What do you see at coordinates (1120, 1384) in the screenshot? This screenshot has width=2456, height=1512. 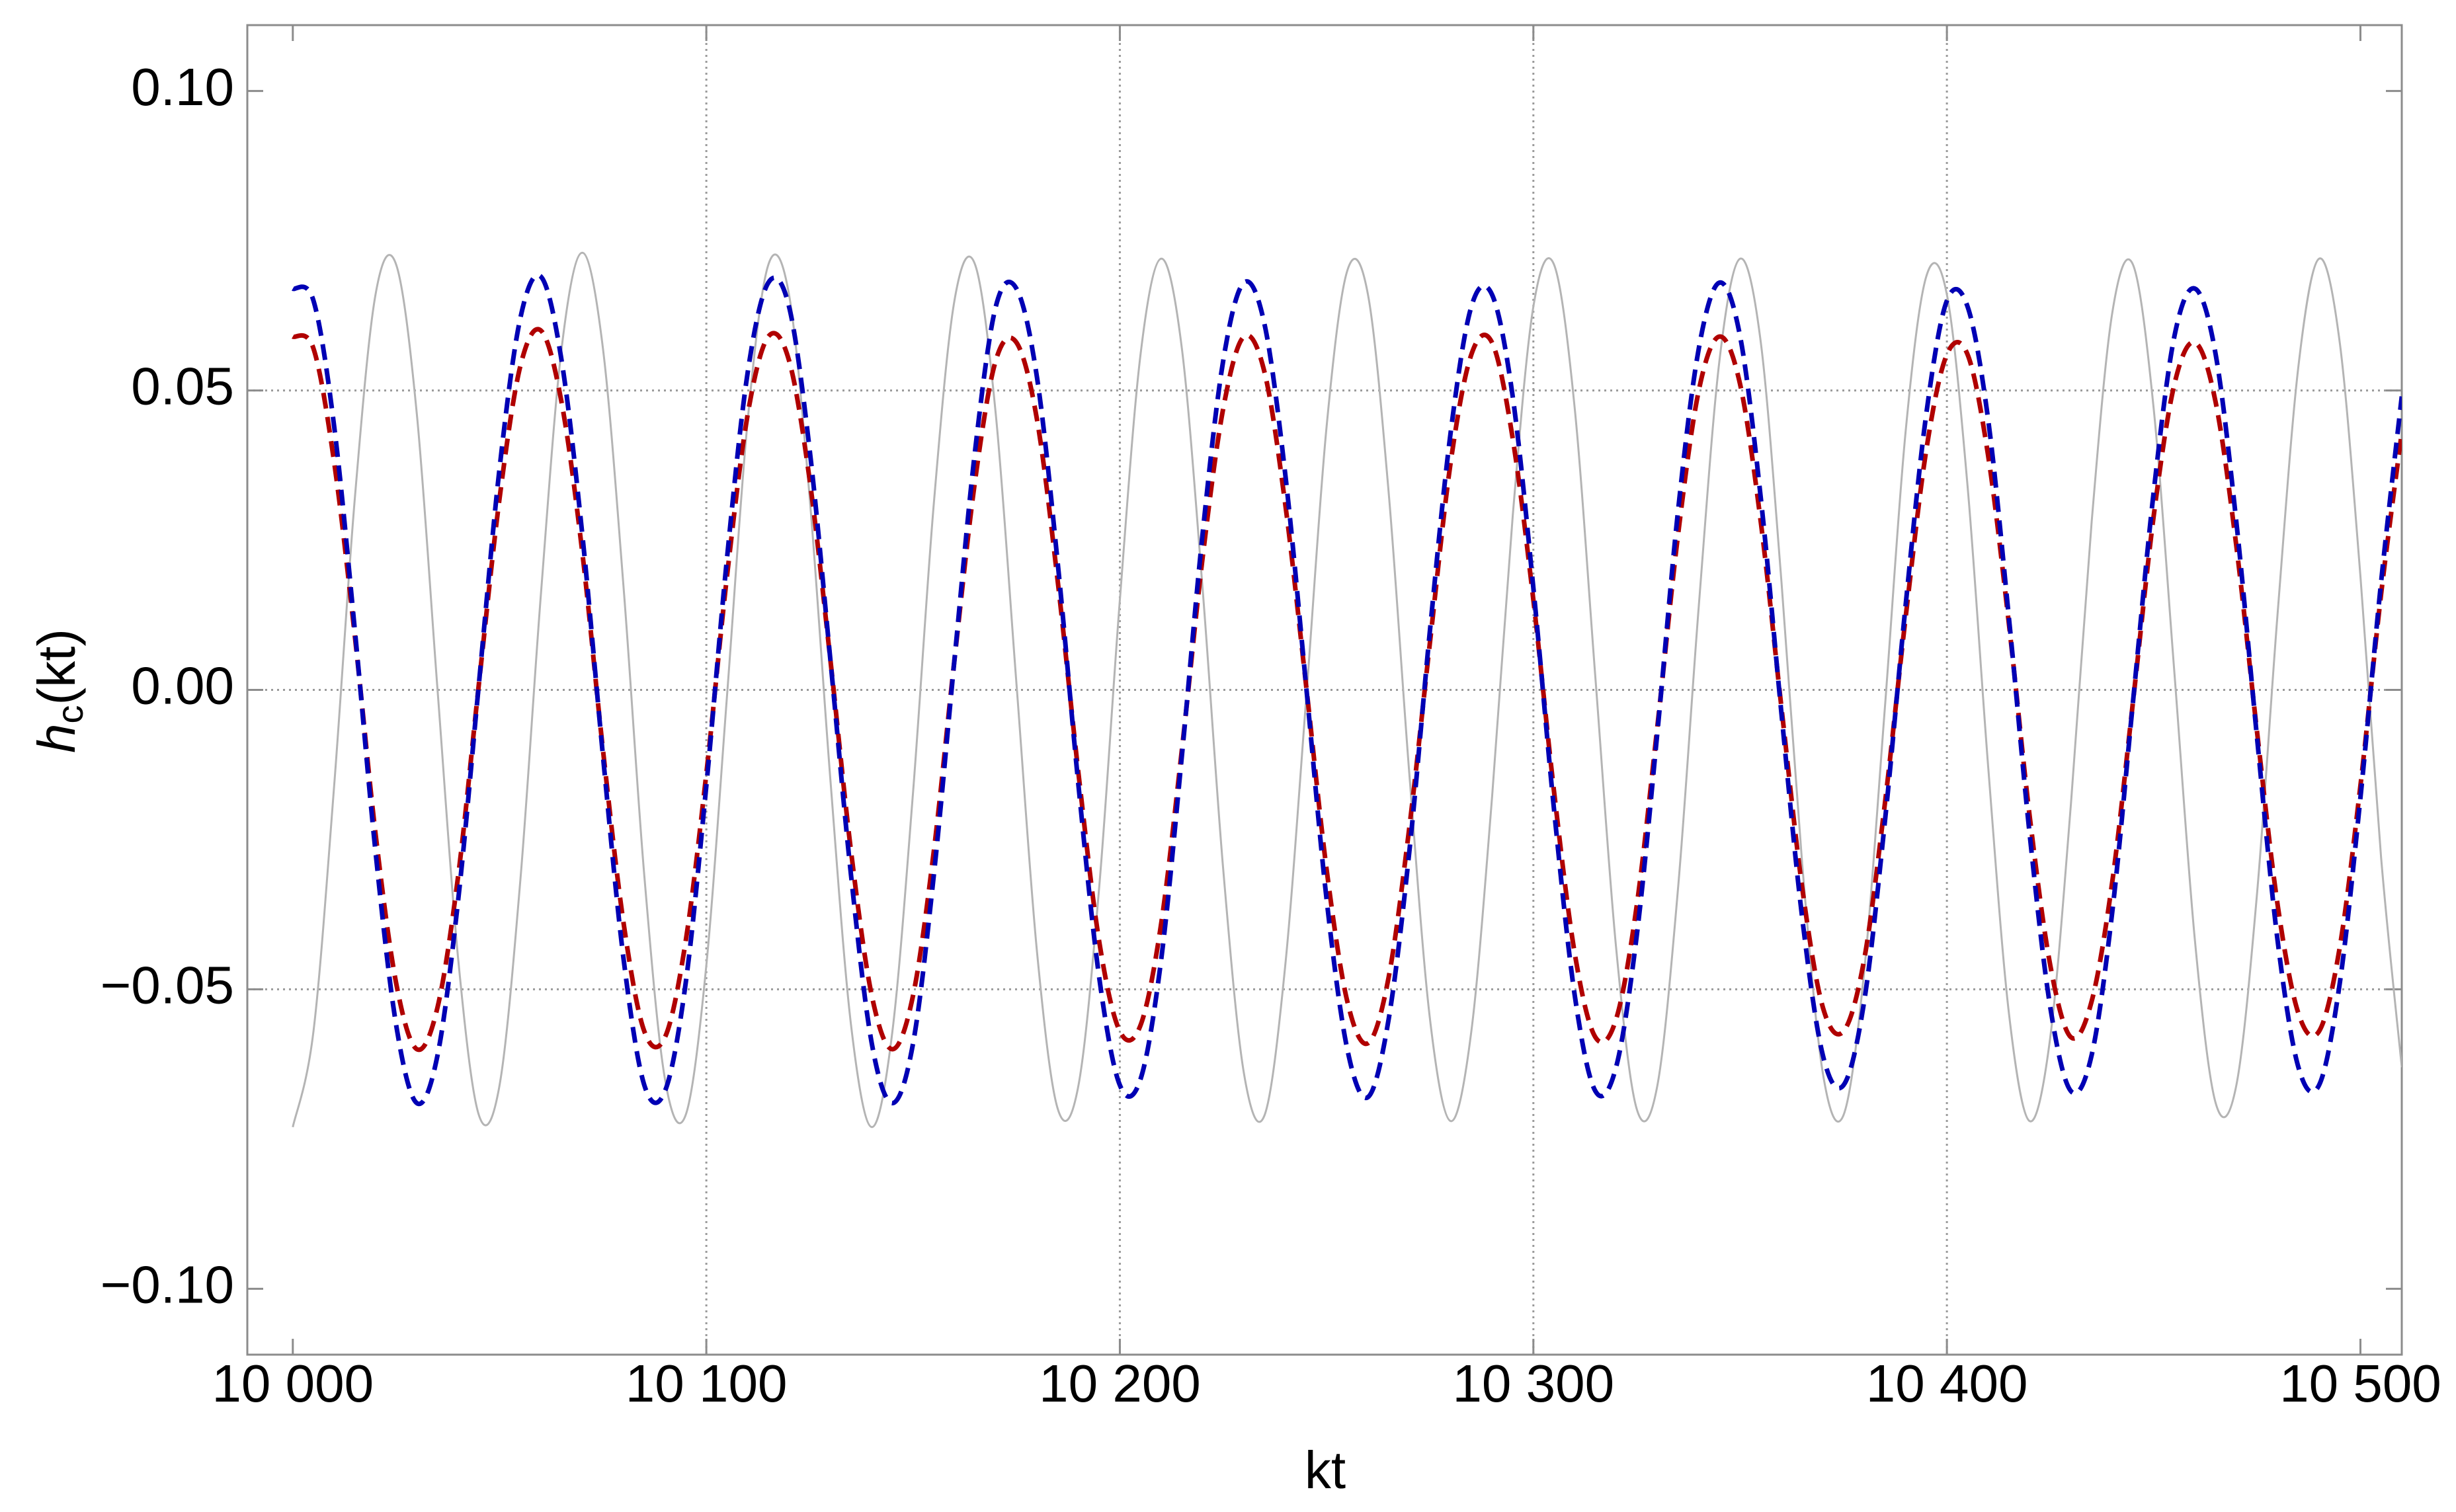 I see `x-tick-label: 10 200` at bounding box center [1120, 1384].